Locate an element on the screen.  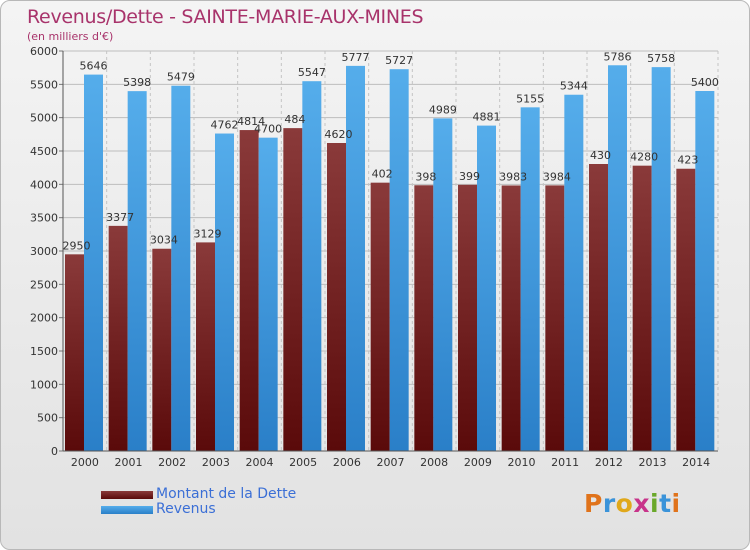
data-label-revenue-2004: 4700 is located at coordinates (268, 129).